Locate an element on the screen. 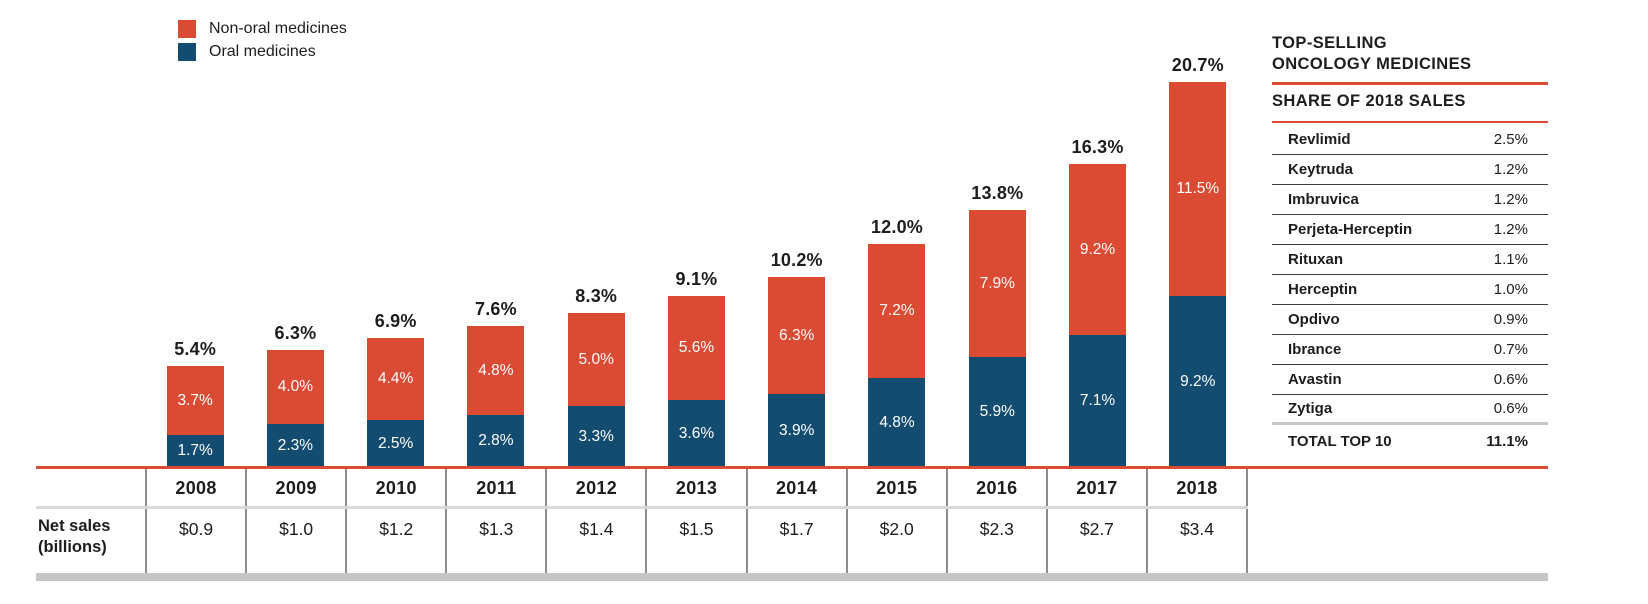 Image resolution: width=1648 pixels, height=604 pixels. net-sales-label-line1: Net sales is located at coordinates (74, 526).